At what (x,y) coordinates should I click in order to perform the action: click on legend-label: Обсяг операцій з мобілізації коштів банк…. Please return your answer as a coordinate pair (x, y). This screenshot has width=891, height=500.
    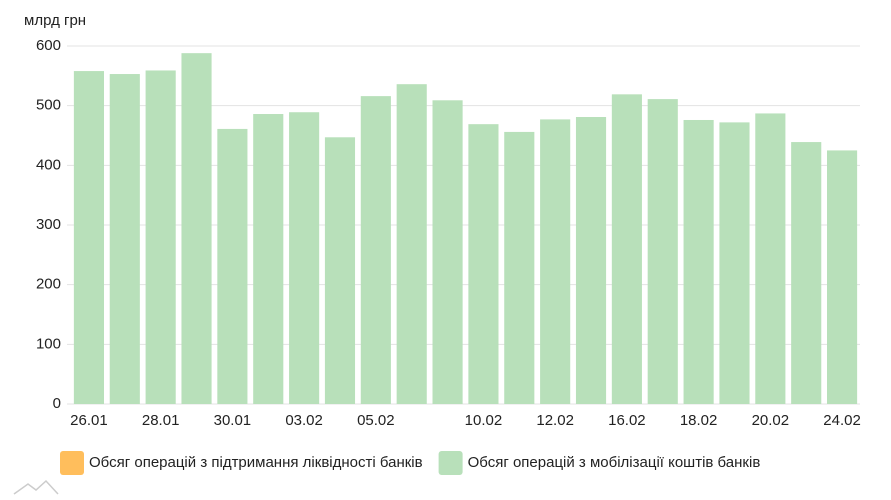
    Looking at the image, I should click on (614, 462).